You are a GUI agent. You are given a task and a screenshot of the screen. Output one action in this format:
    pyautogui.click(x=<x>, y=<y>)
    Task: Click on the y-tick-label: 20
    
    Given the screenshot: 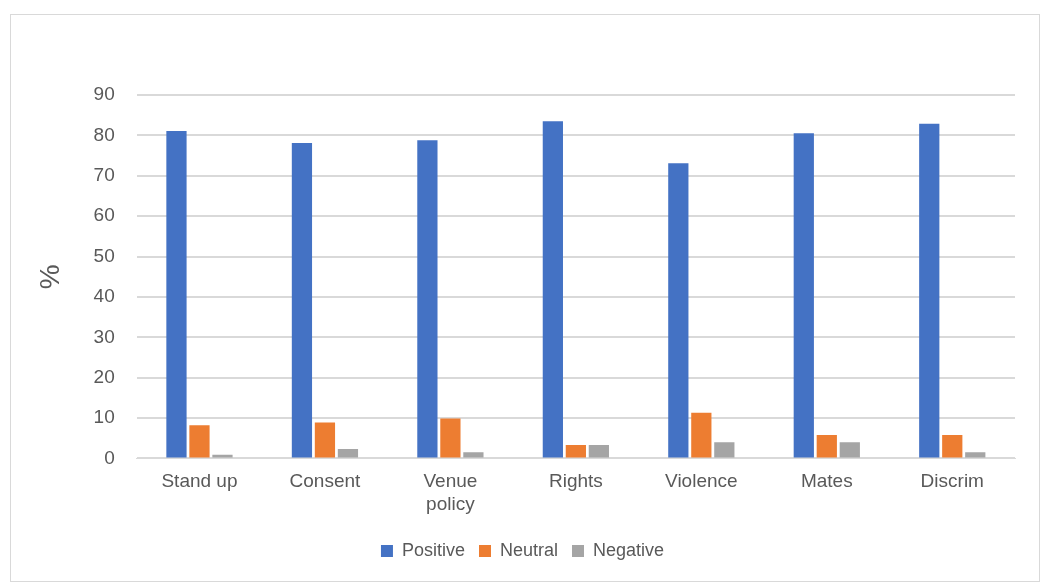 What is the action you would take?
    pyautogui.click(x=104, y=376)
    